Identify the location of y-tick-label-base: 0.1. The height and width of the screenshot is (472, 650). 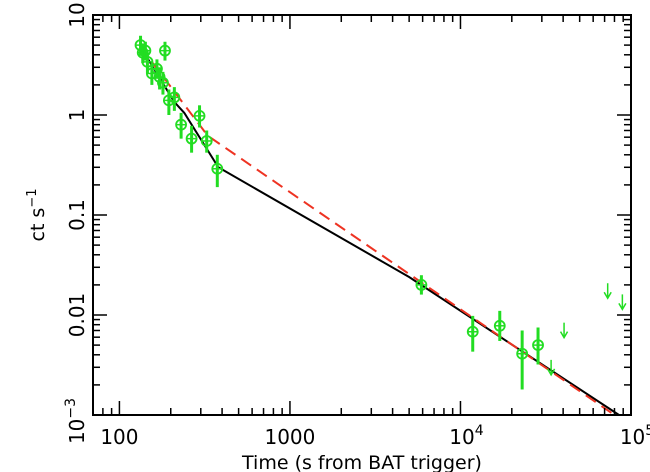
(77, 215).